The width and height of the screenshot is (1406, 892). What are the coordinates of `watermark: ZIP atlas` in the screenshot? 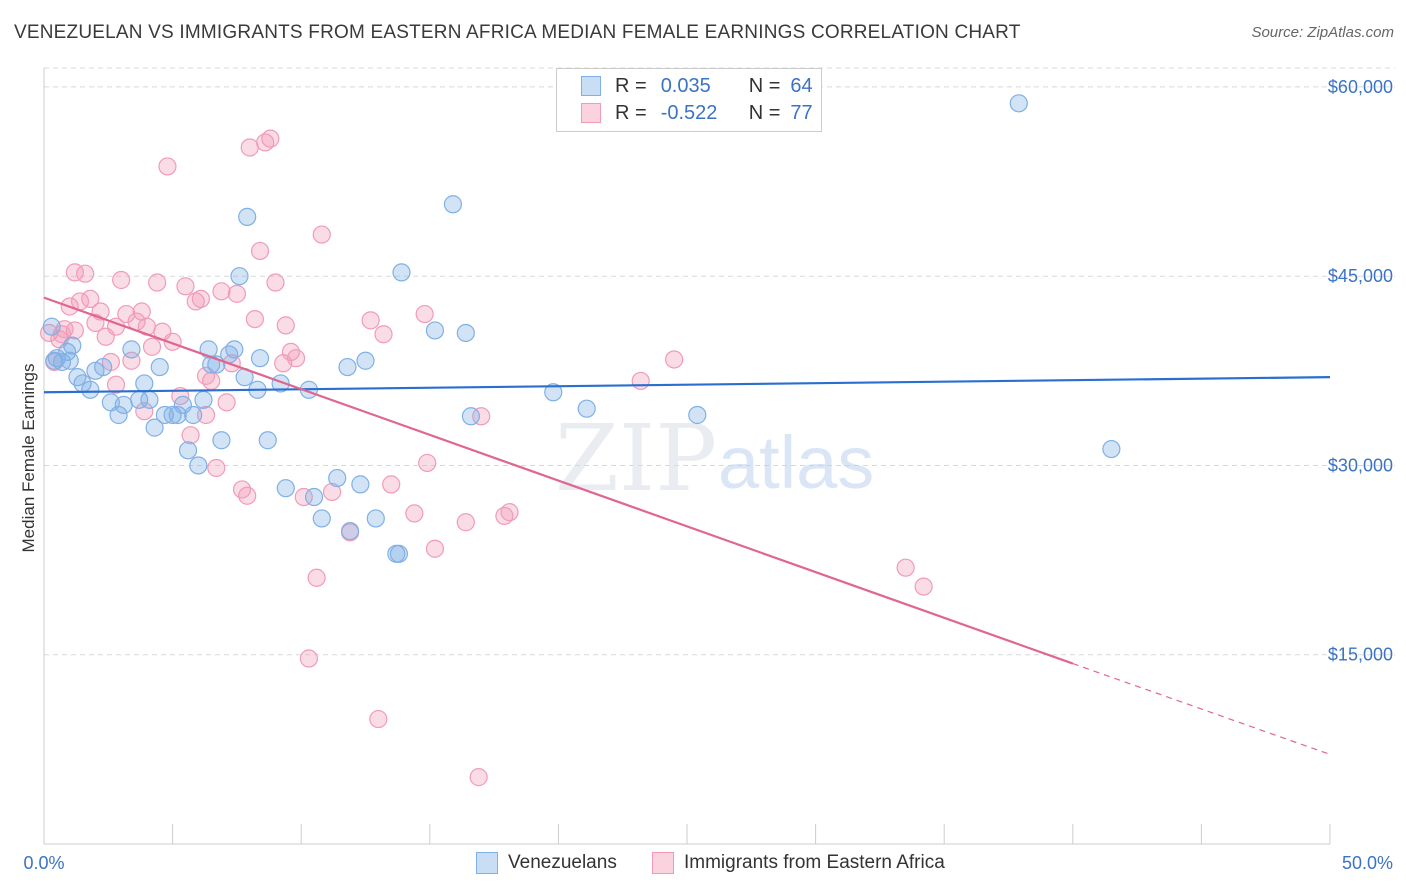 It's located at (714, 458).